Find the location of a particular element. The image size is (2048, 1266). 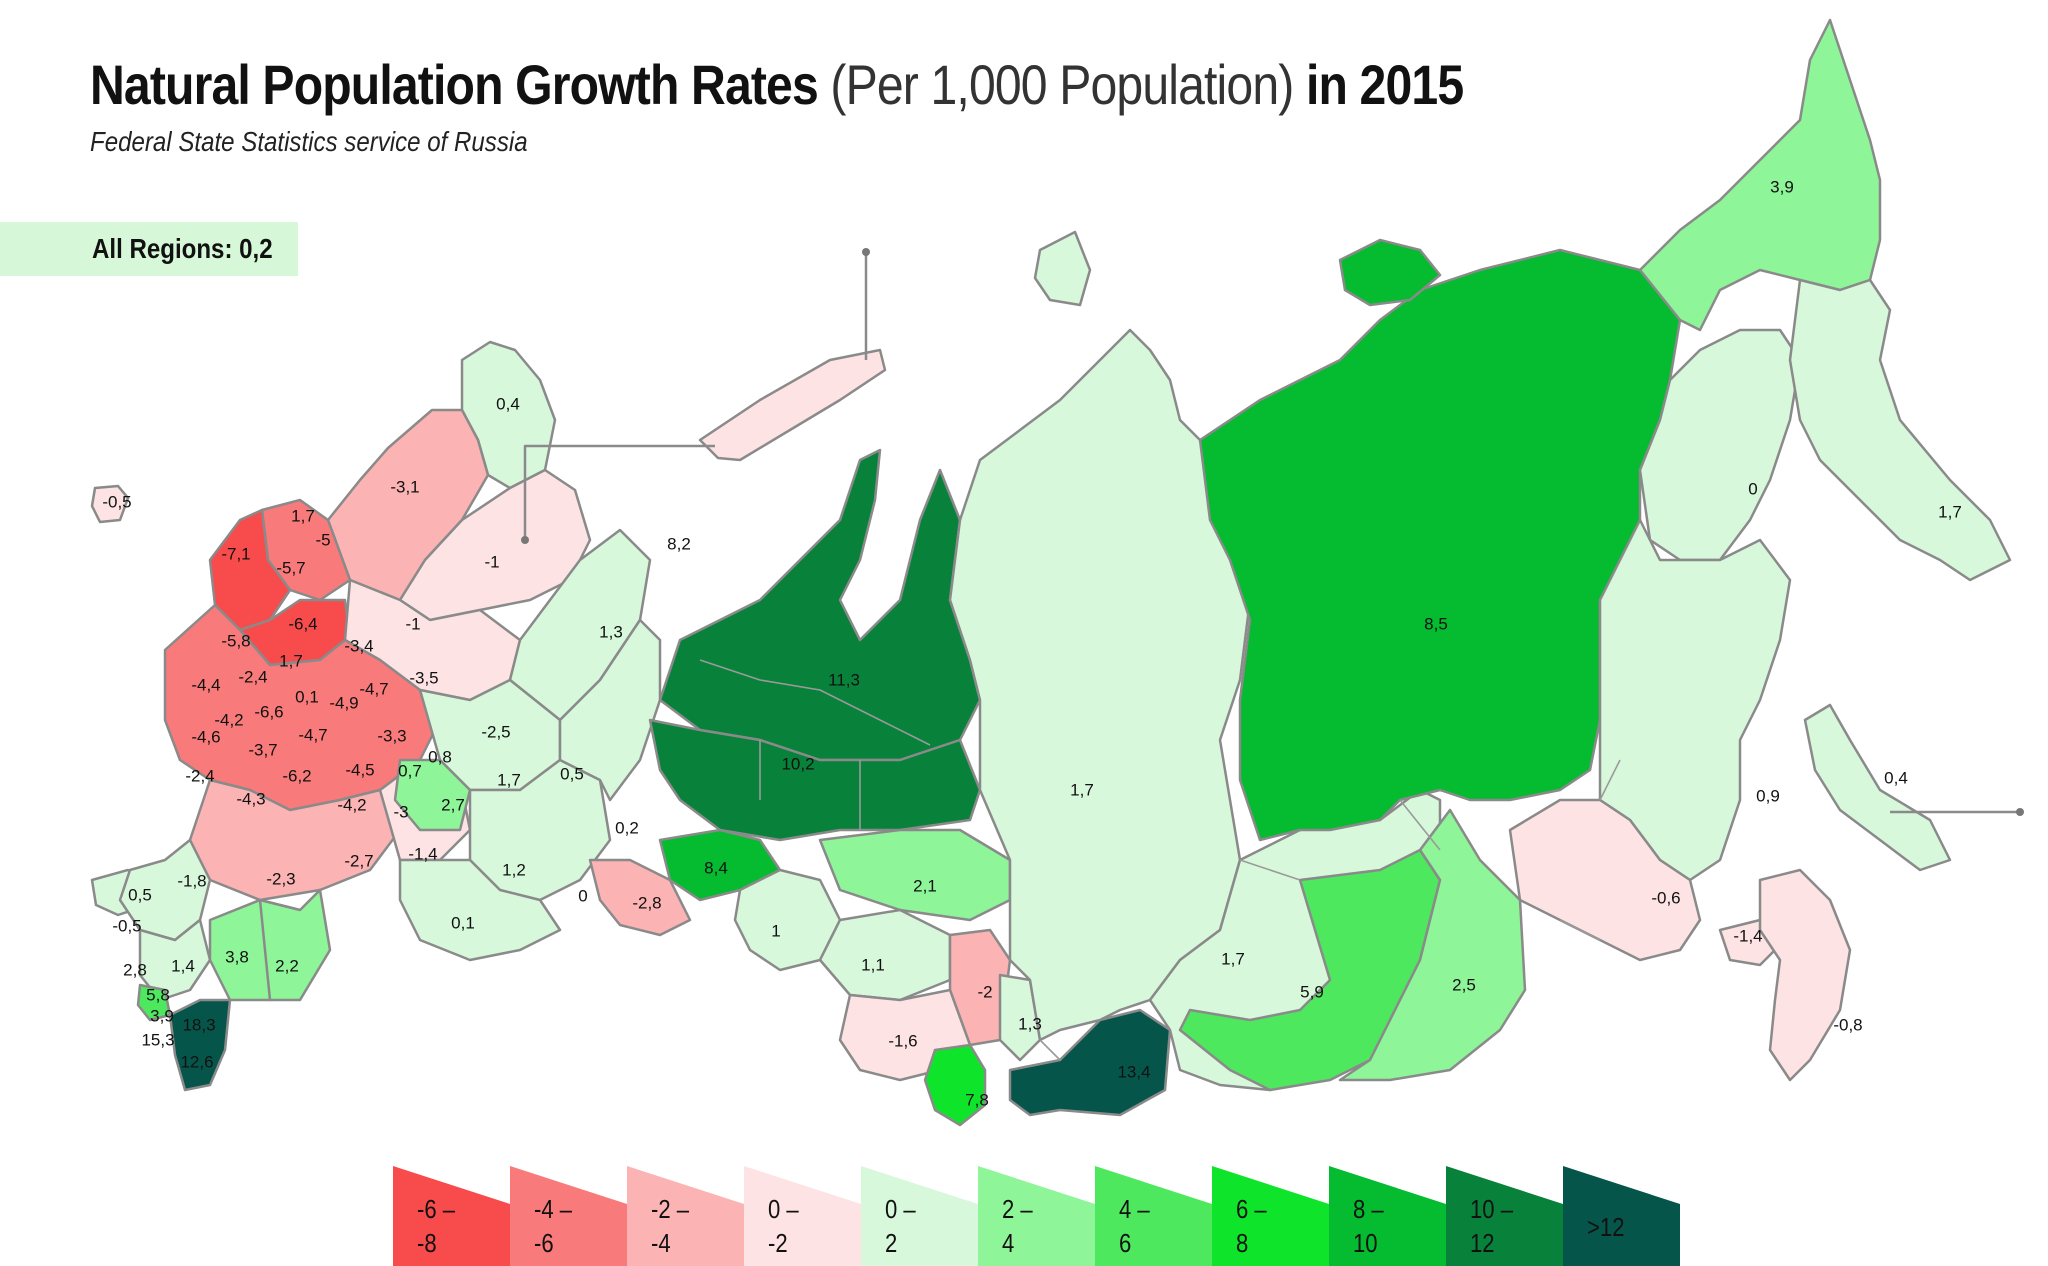

region-value-label: -2,8 is located at coordinates (646, 902).